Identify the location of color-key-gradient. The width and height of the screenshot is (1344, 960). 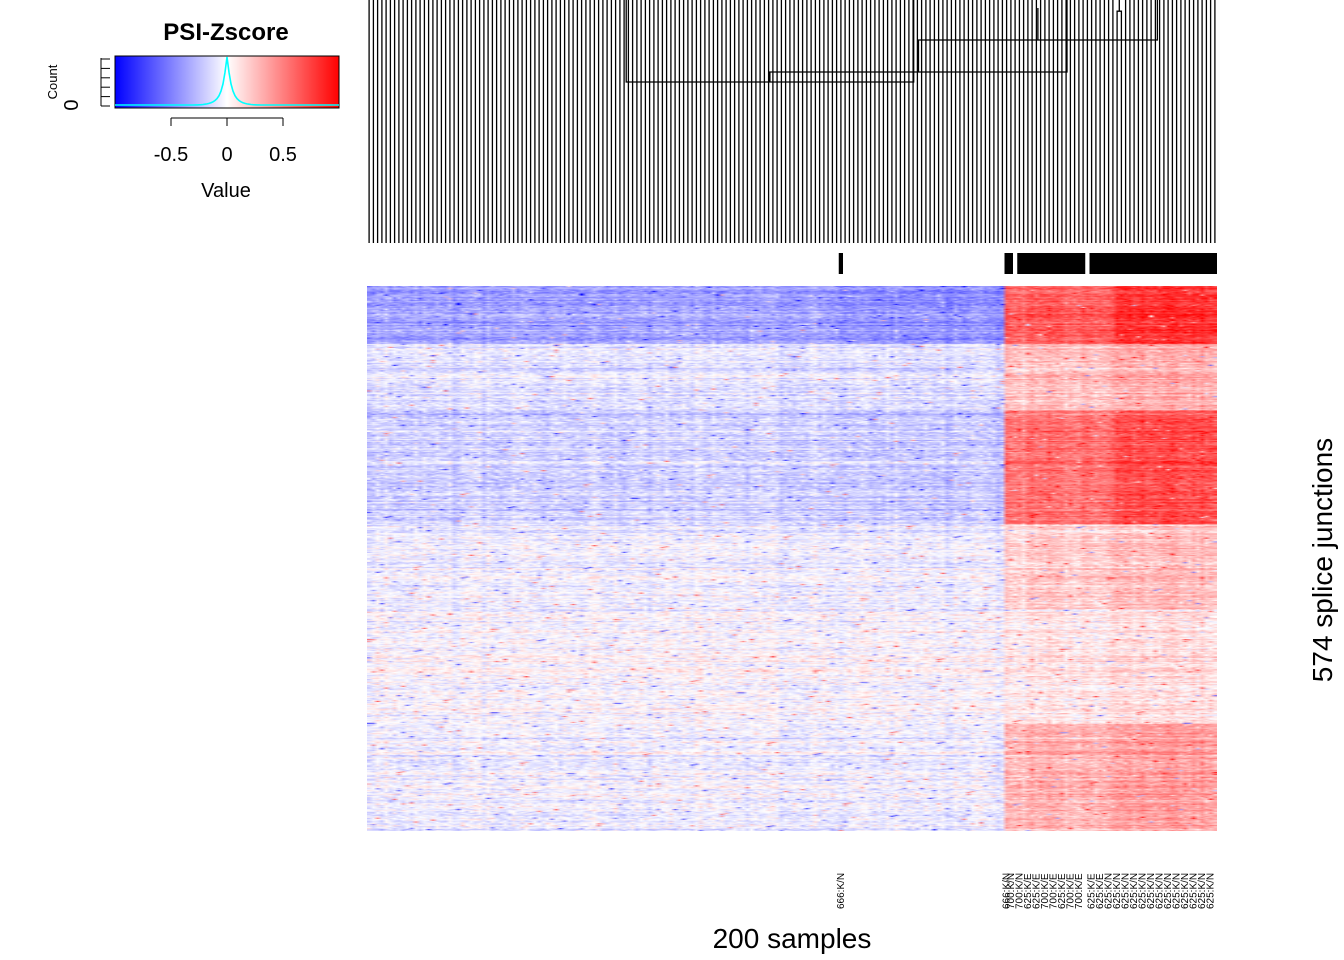
(227, 82).